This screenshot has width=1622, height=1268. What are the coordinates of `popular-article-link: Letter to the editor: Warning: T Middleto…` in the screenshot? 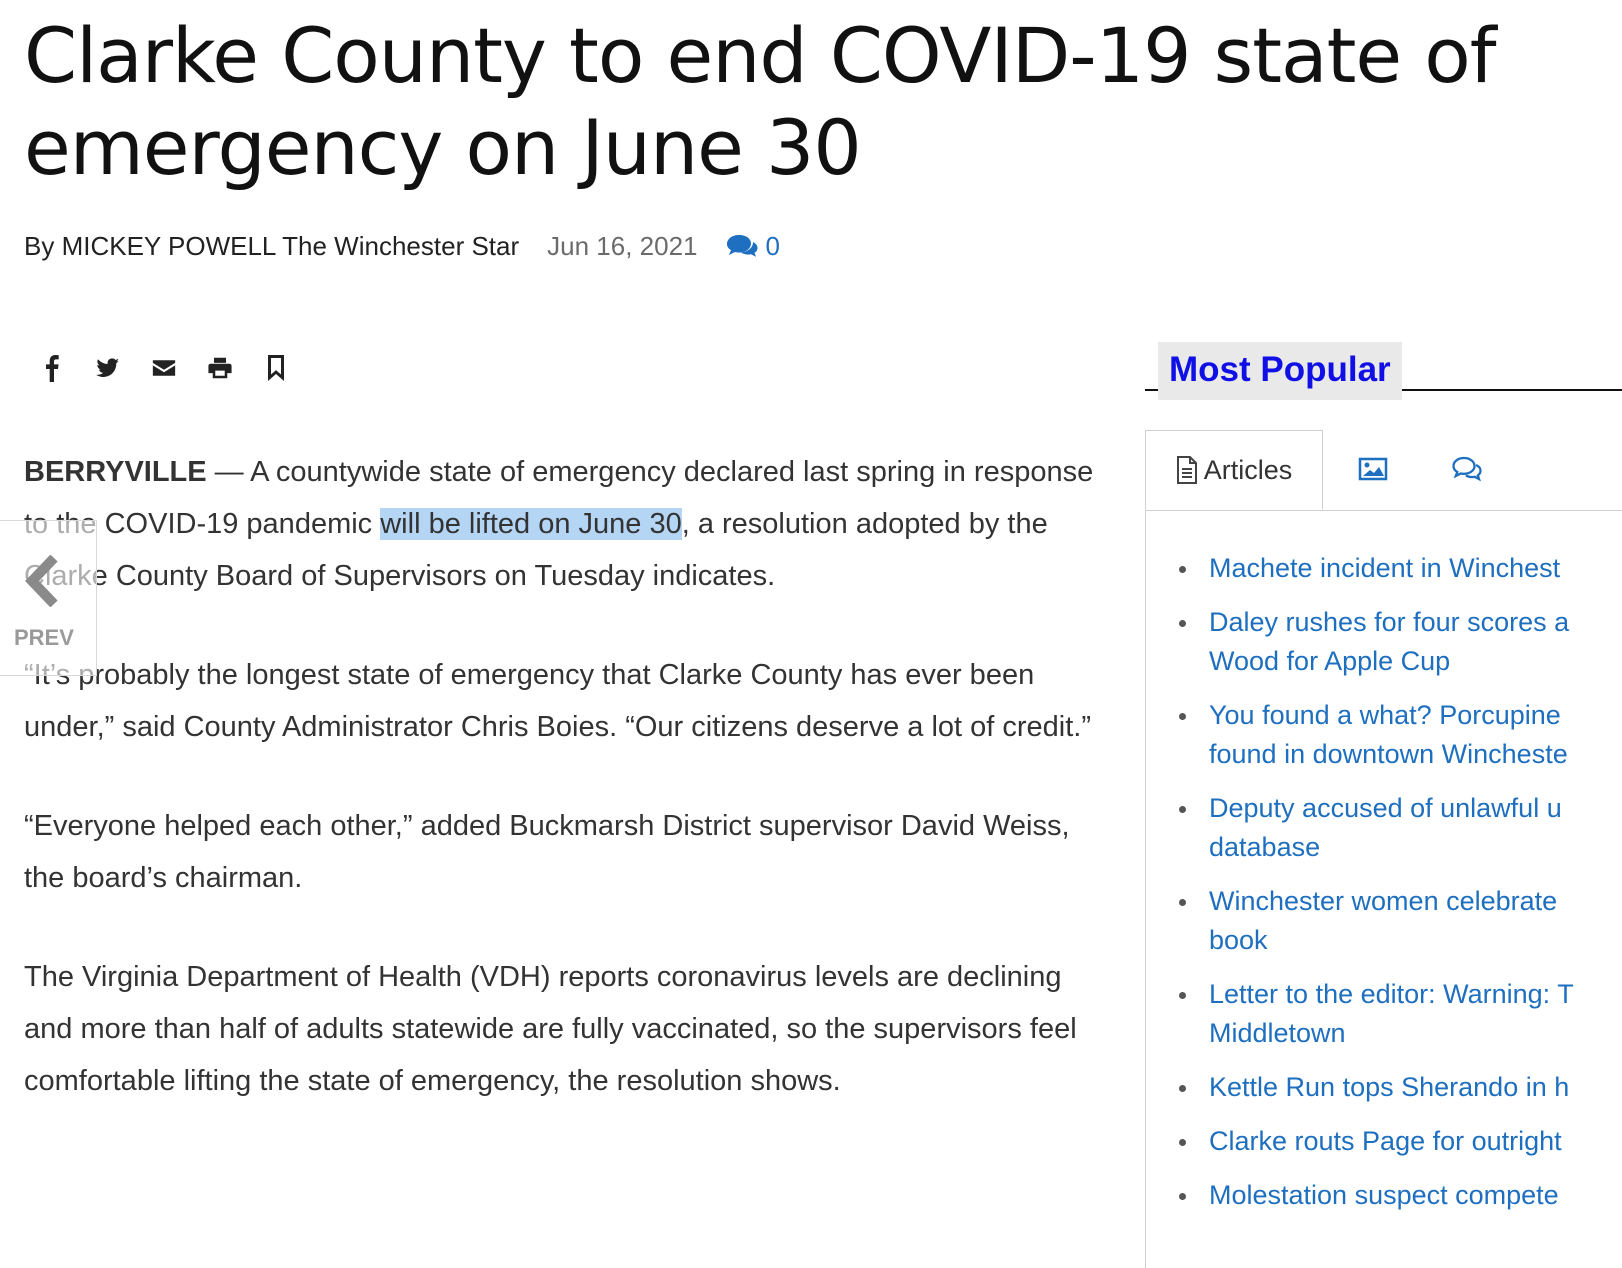 It's located at (1391, 1013).